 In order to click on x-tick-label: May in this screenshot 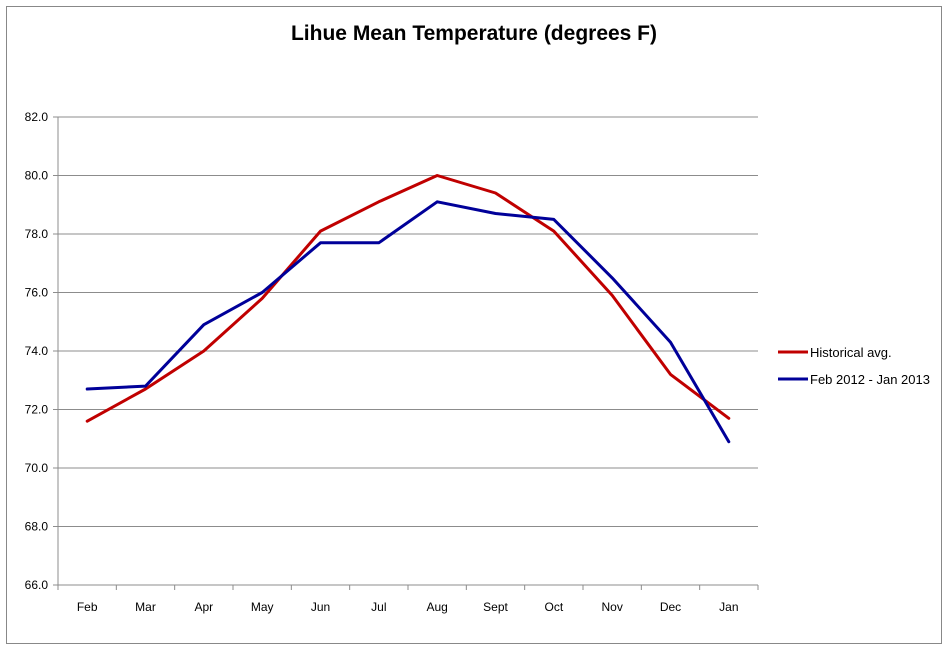, I will do `click(262, 607)`.